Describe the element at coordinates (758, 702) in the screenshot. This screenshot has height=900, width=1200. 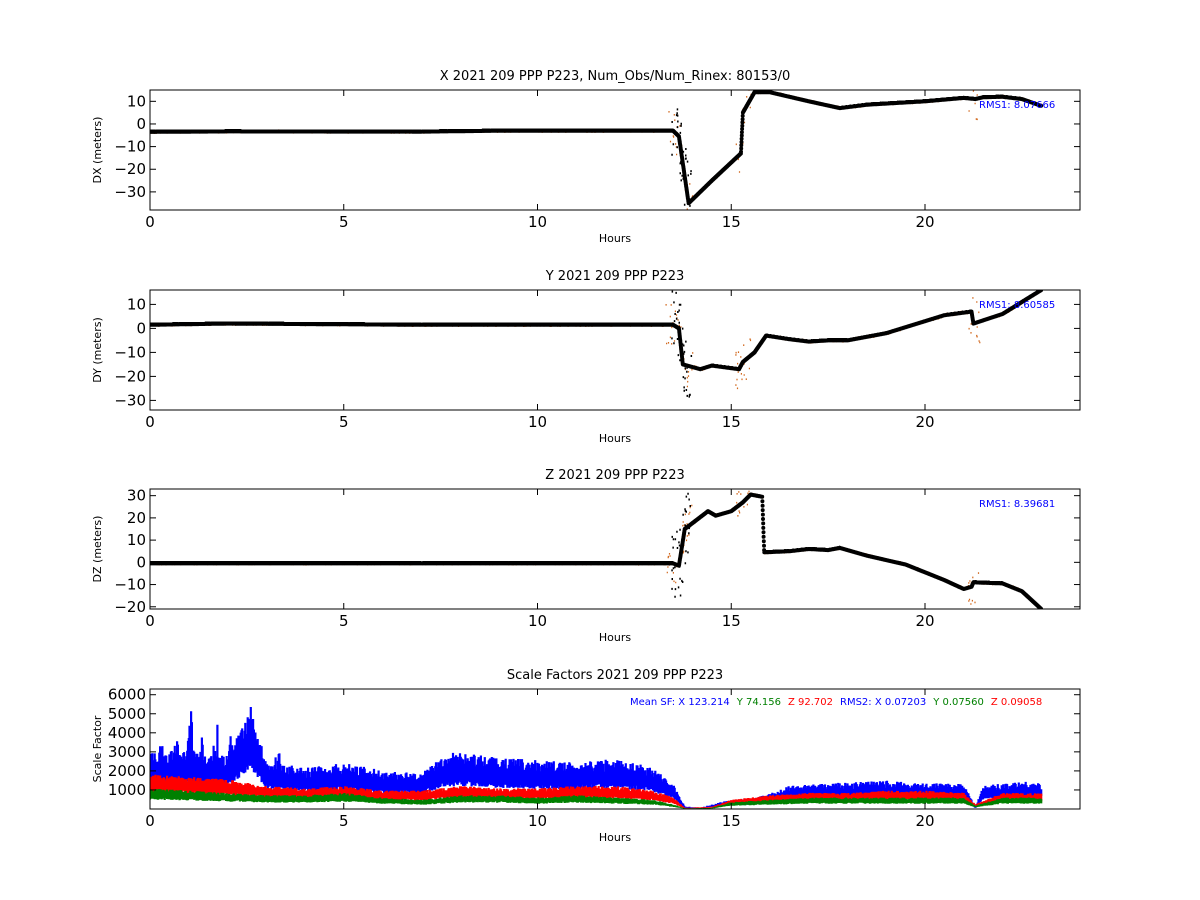
I see `annotation-part: Y 74.156` at that location.